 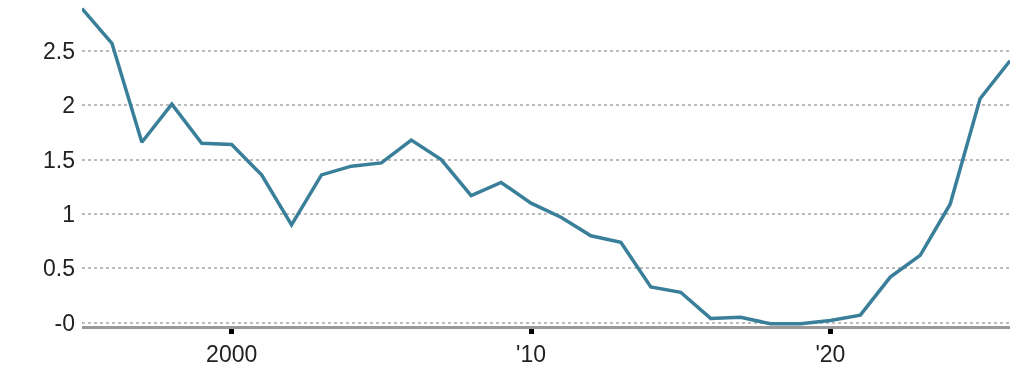 What do you see at coordinates (68, 105) in the screenshot?
I see `y-tick-label: 2` at bounding box center [68, 105].